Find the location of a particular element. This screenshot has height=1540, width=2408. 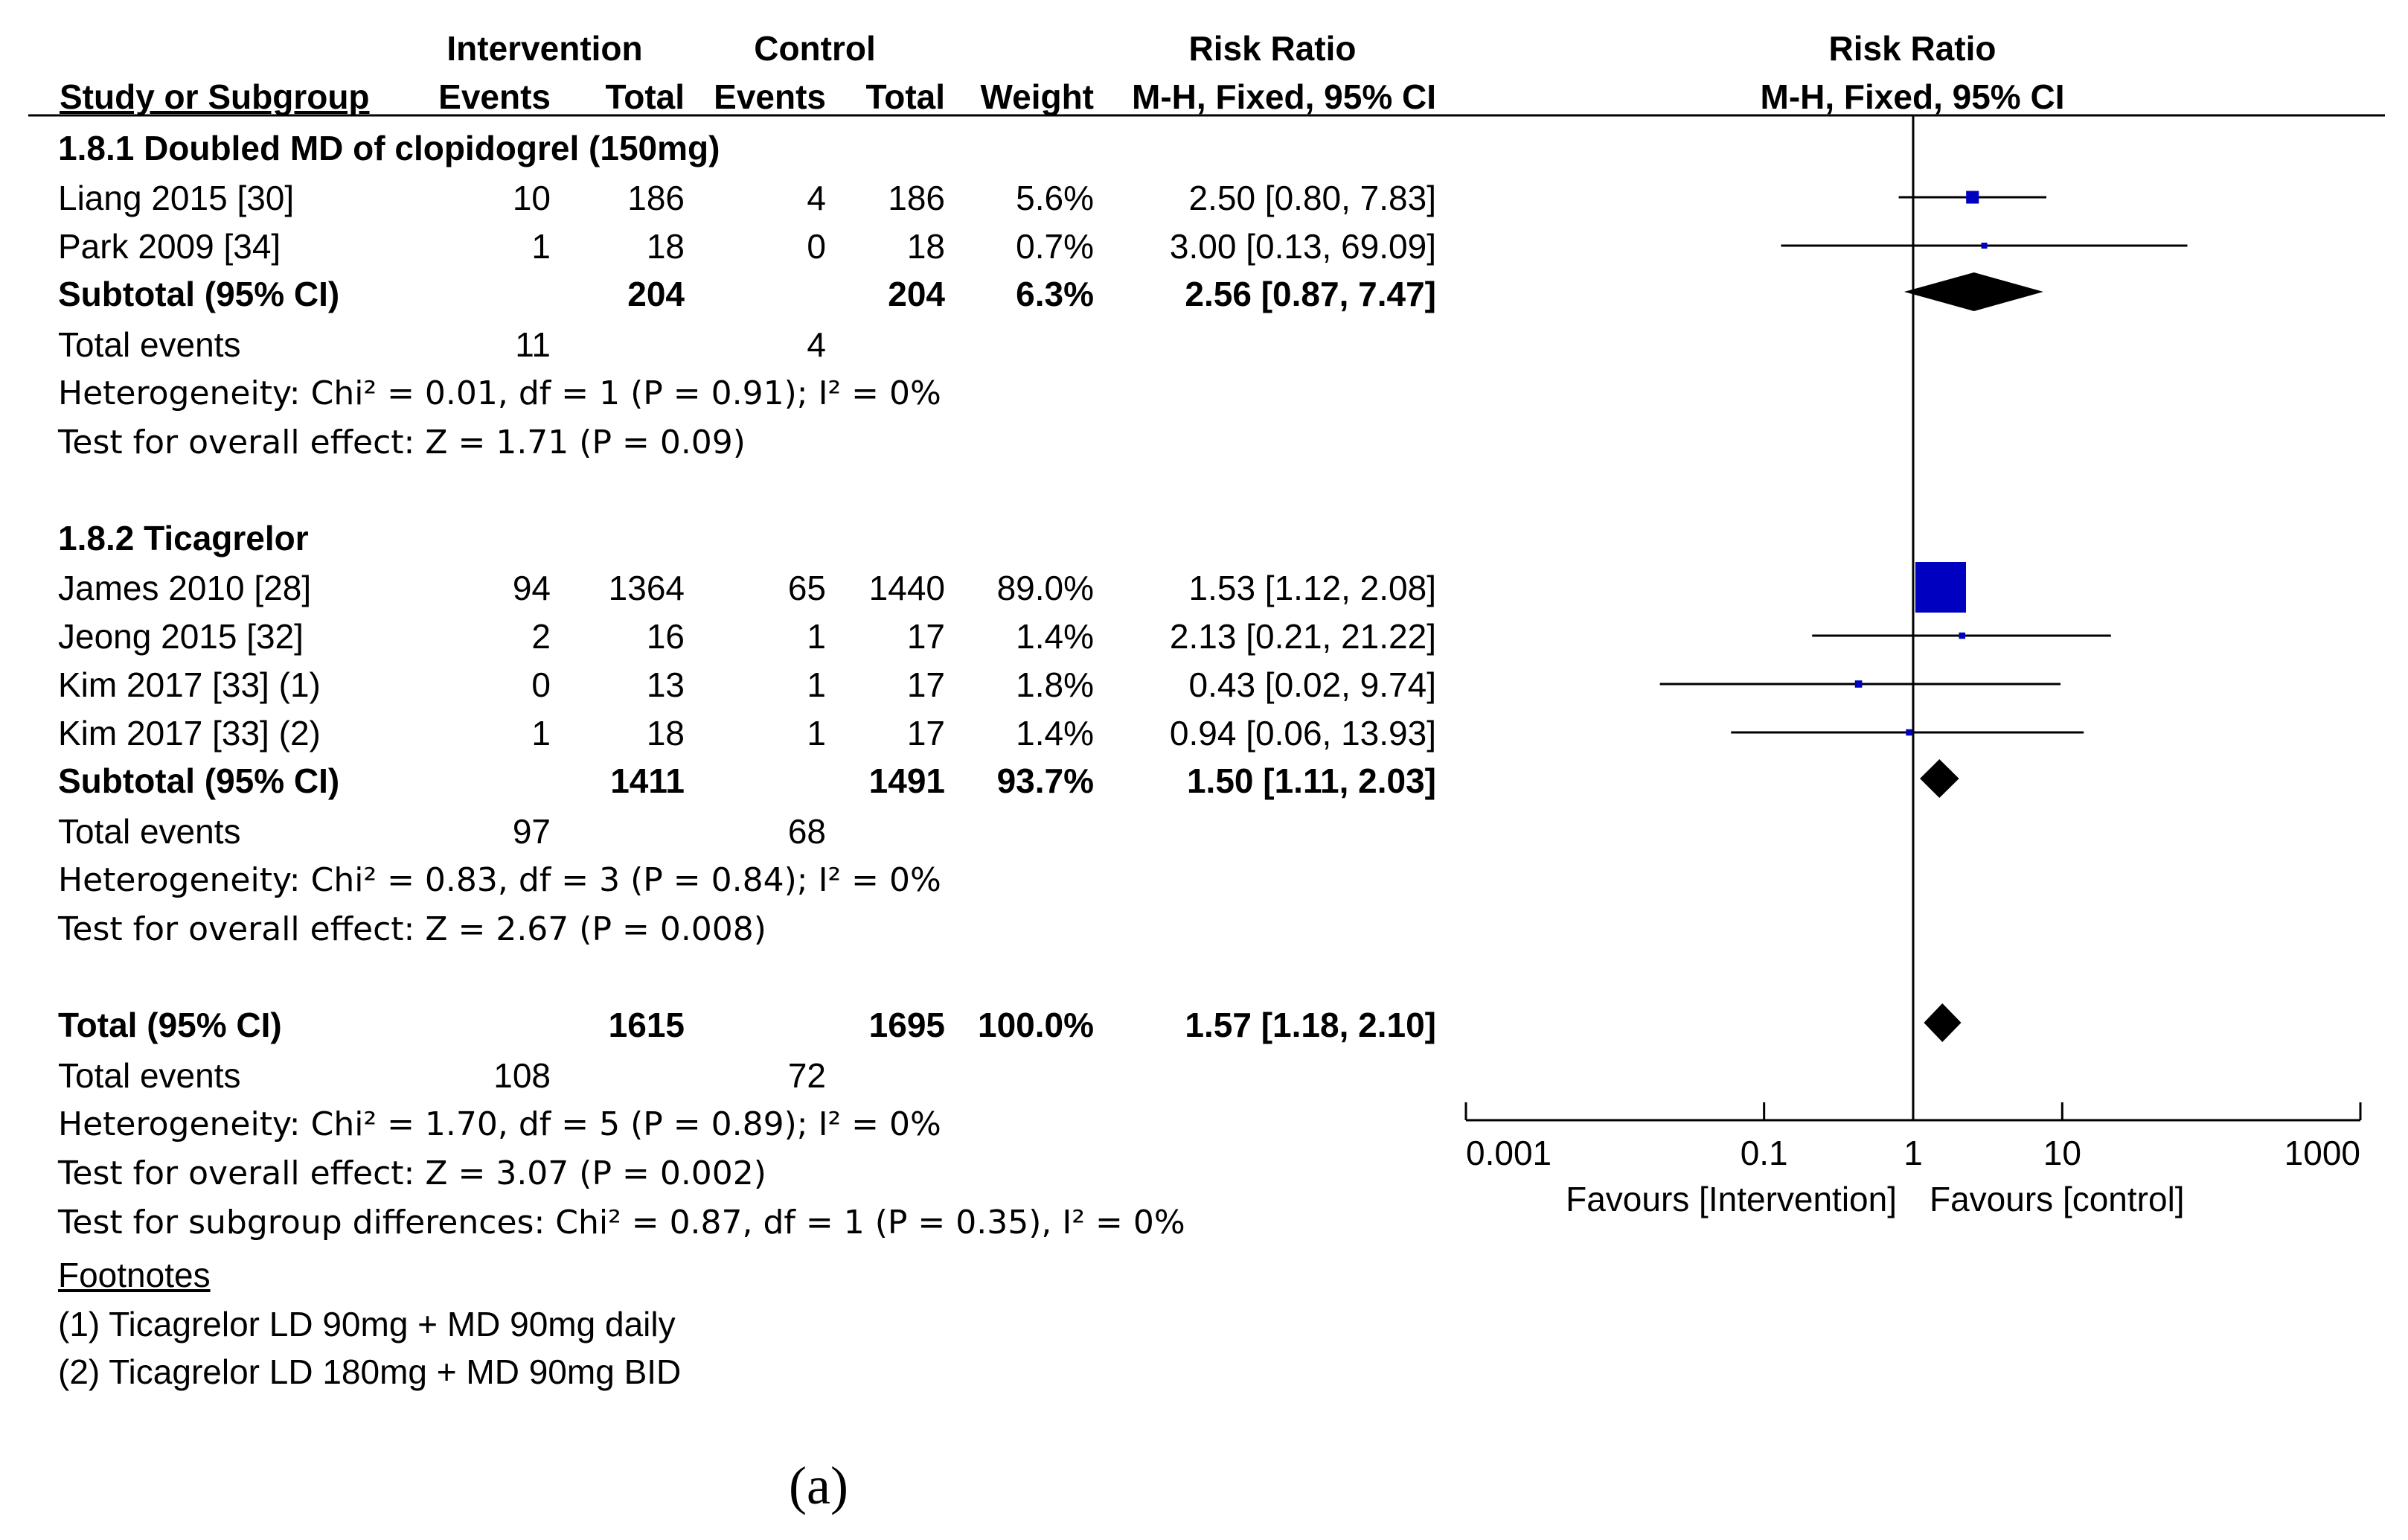

header-control-total: Total is located at coordinates (905, 97).